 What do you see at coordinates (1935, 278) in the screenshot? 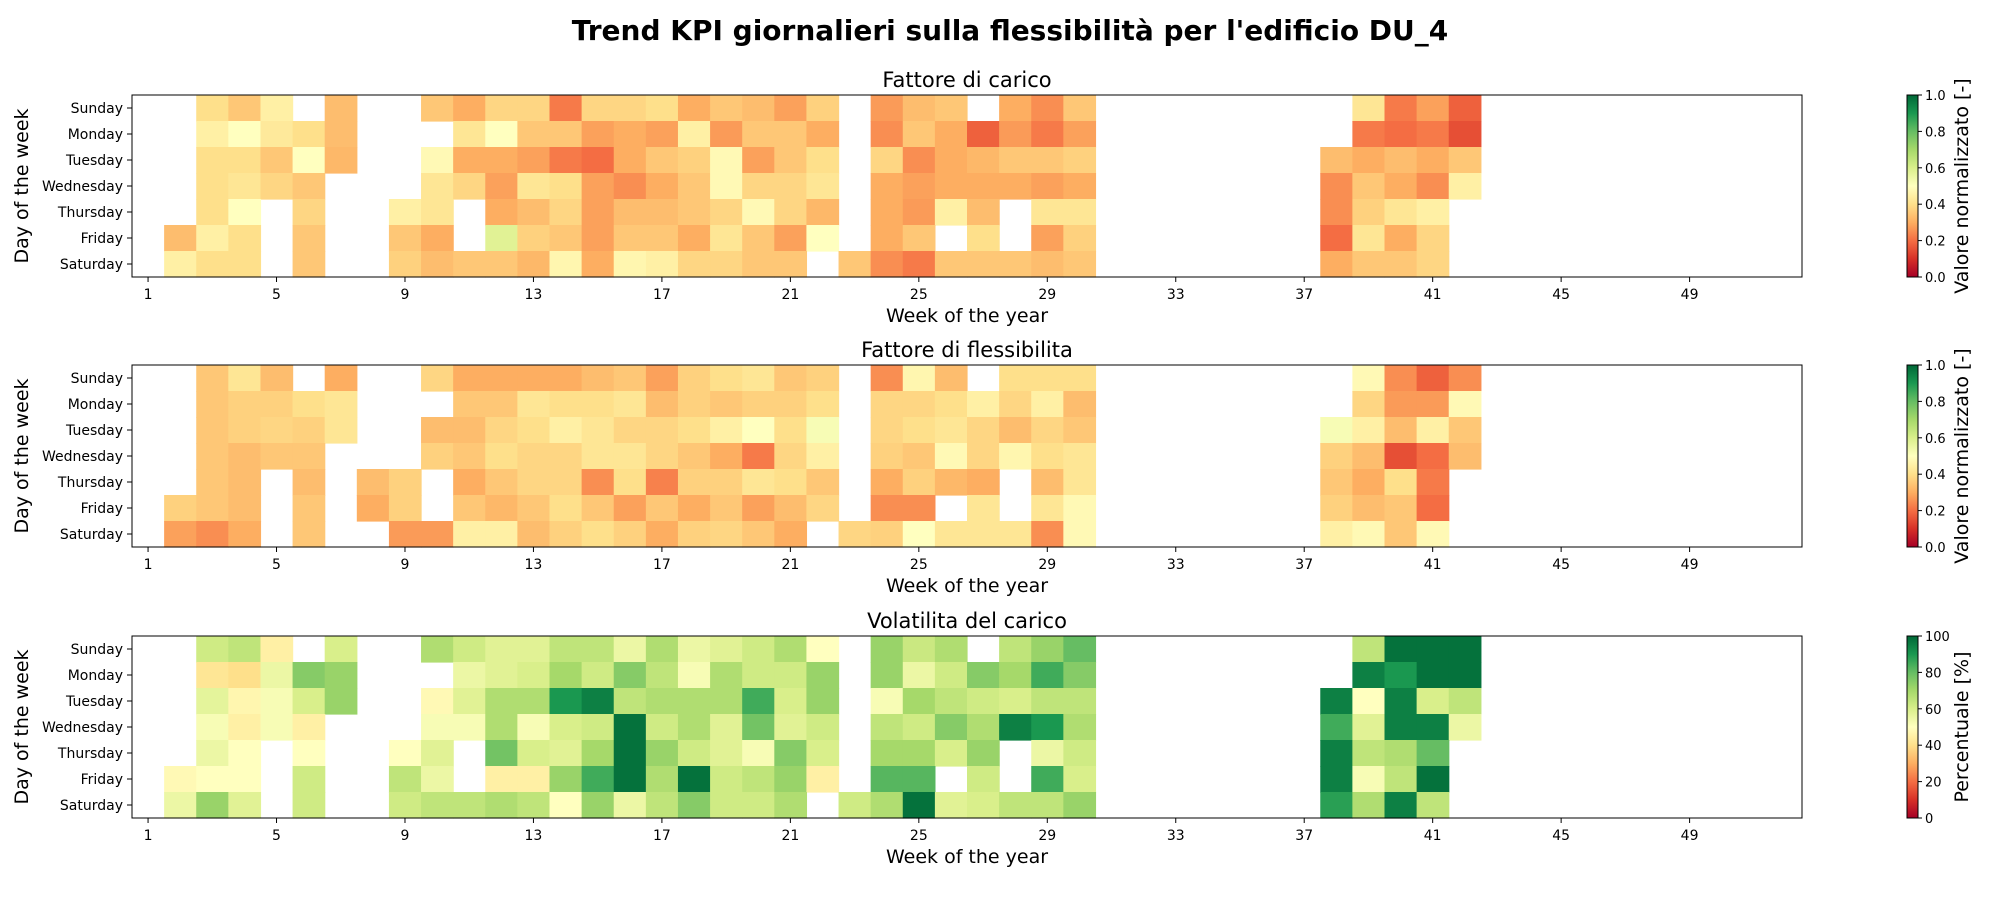
I see `colorbar-tick-label: 0.0` at bounding box center [1935, 278].